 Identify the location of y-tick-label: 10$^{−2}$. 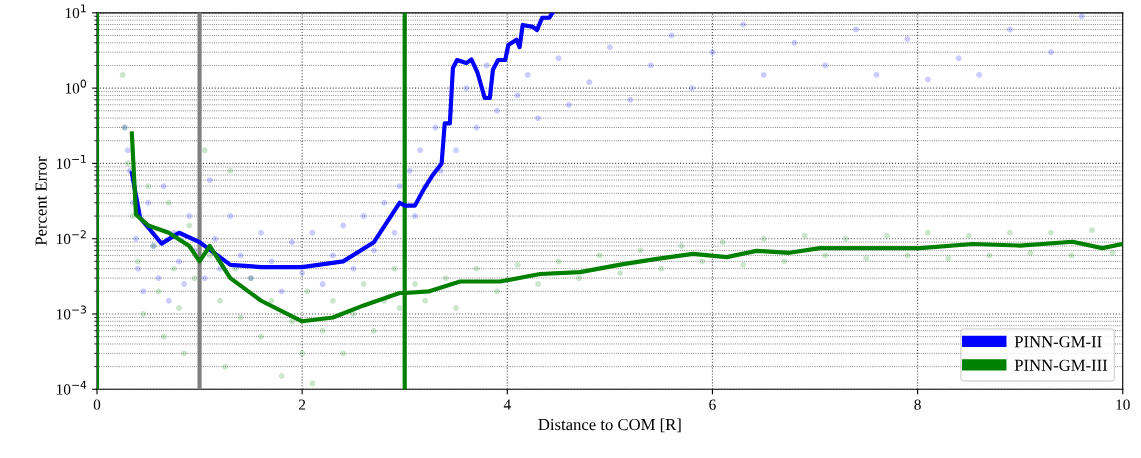
(71, 237).